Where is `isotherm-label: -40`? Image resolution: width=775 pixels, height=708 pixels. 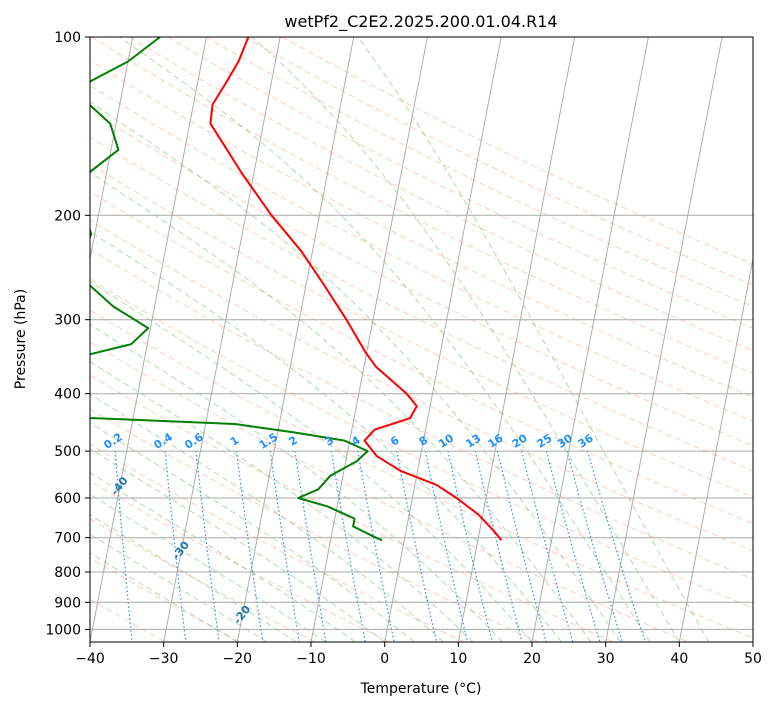 isotherm-label: -40 is located at coordinates (119, 486).